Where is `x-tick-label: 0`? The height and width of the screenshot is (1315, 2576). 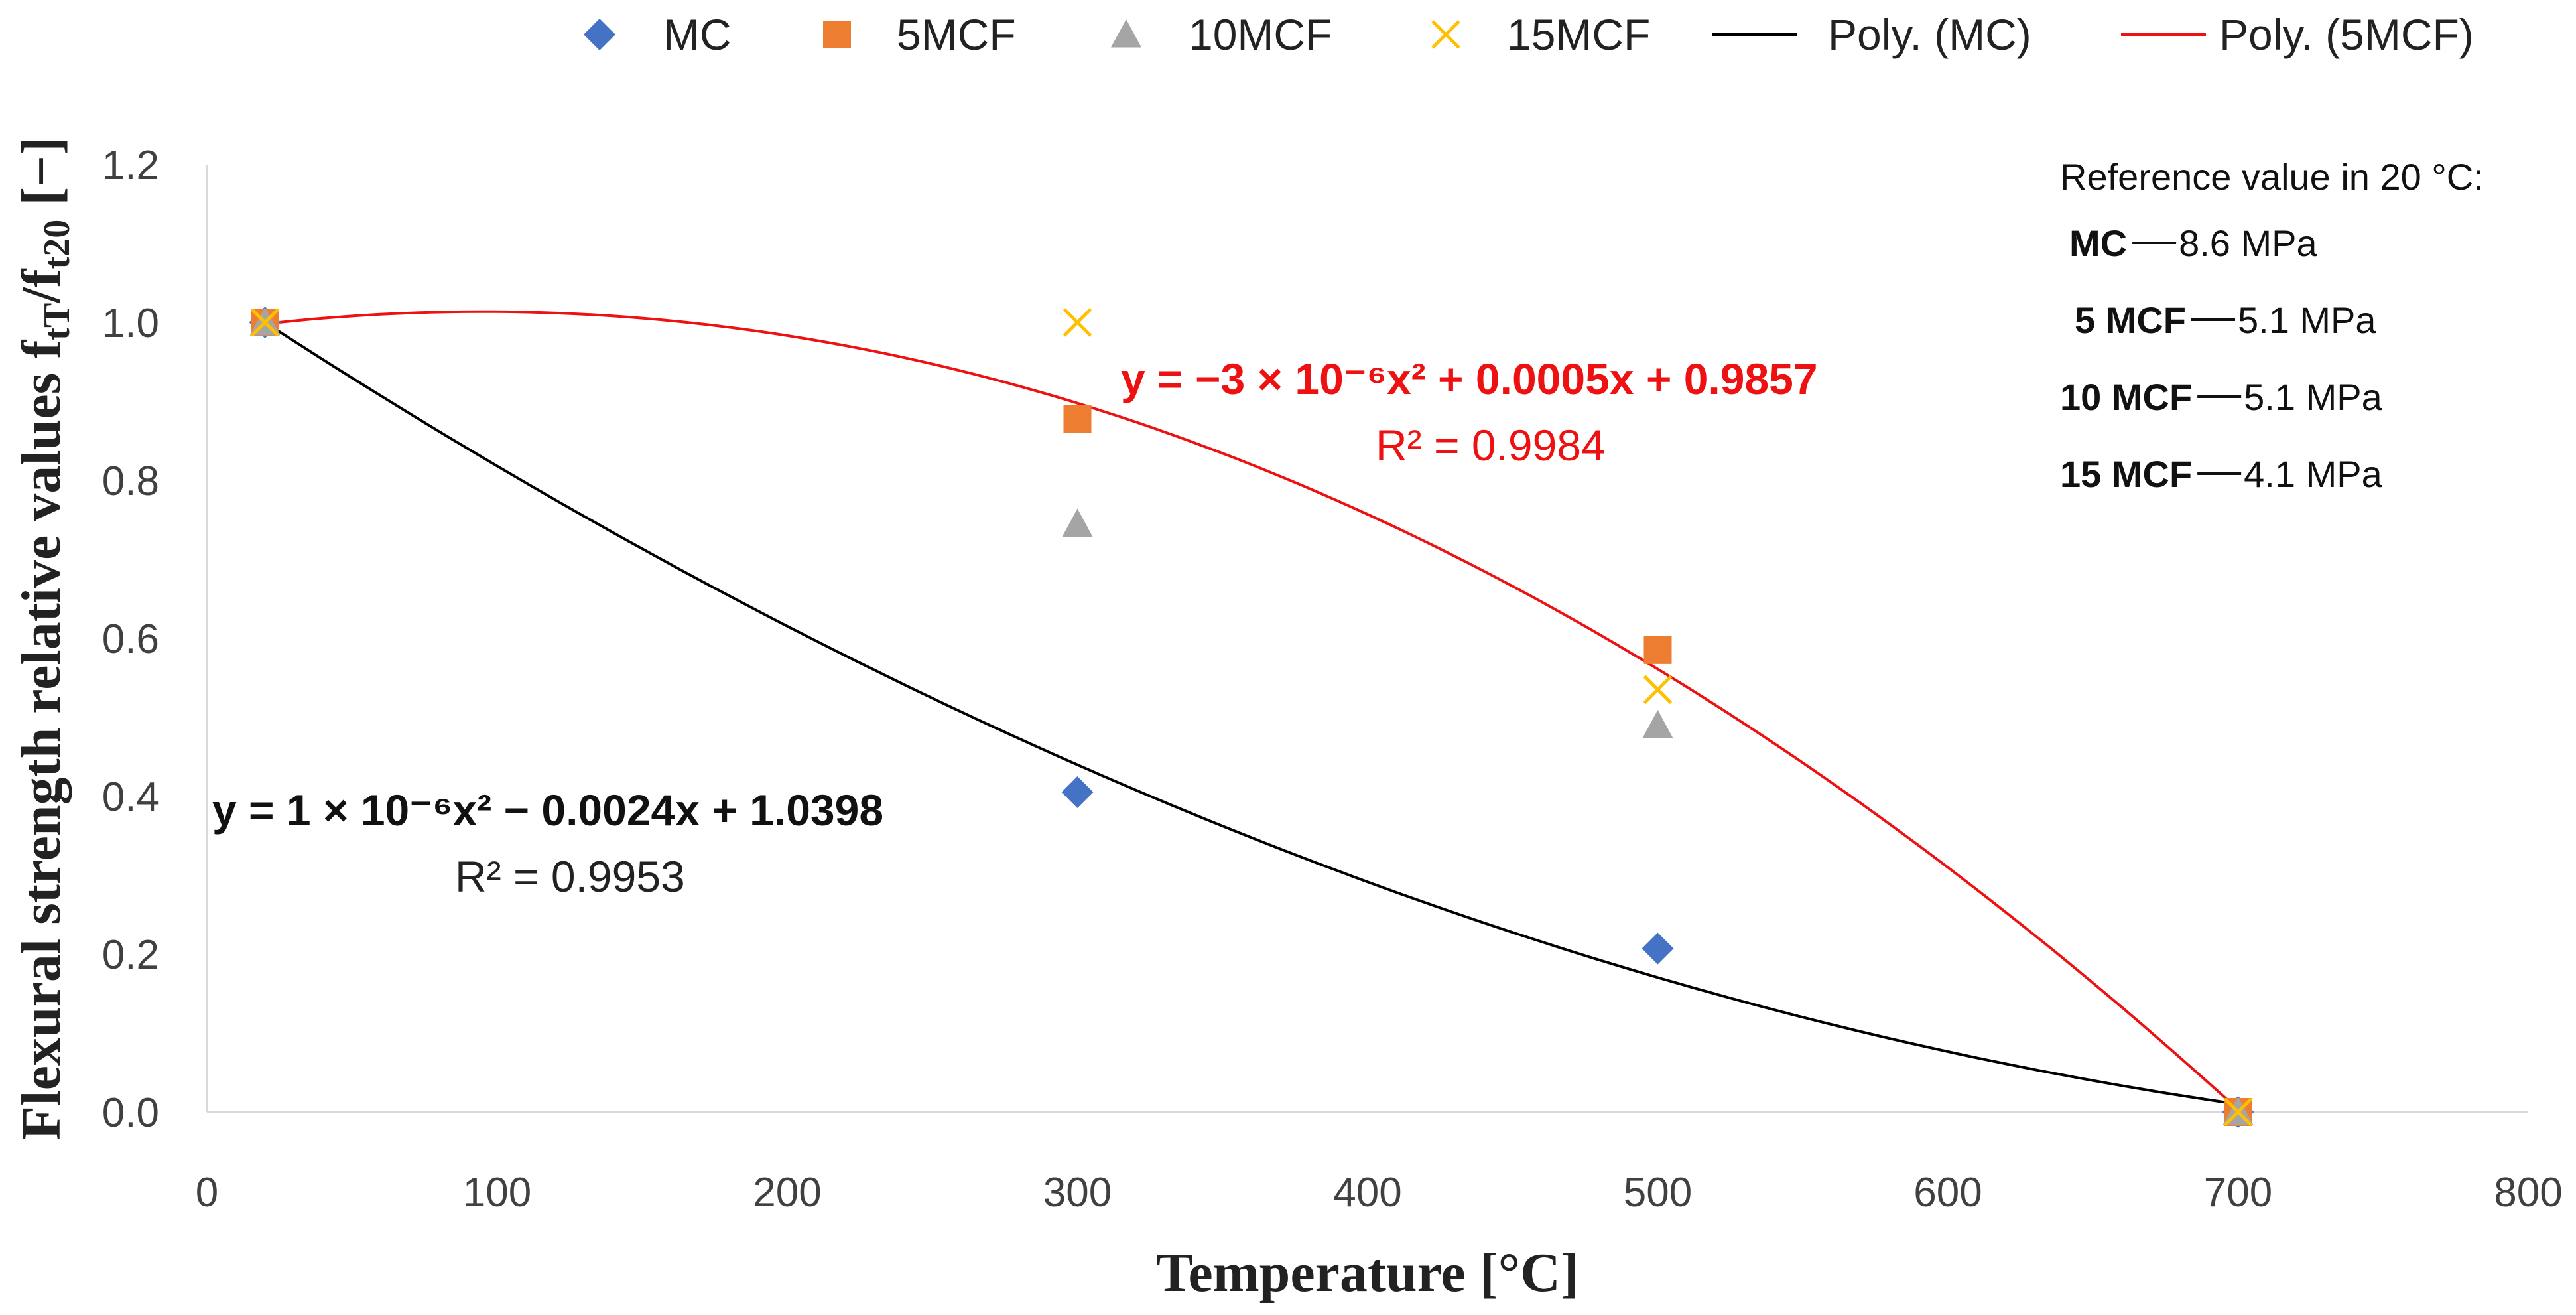
x-tick-label: 0 is located at coordinates (207, 1192).